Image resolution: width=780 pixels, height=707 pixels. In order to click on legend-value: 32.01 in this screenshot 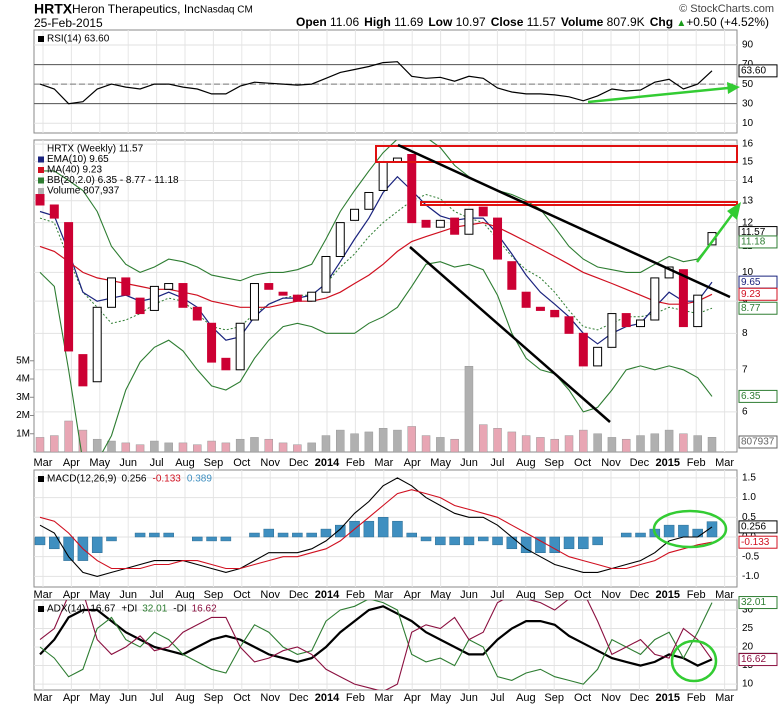, I will do `click(154, 609)`.